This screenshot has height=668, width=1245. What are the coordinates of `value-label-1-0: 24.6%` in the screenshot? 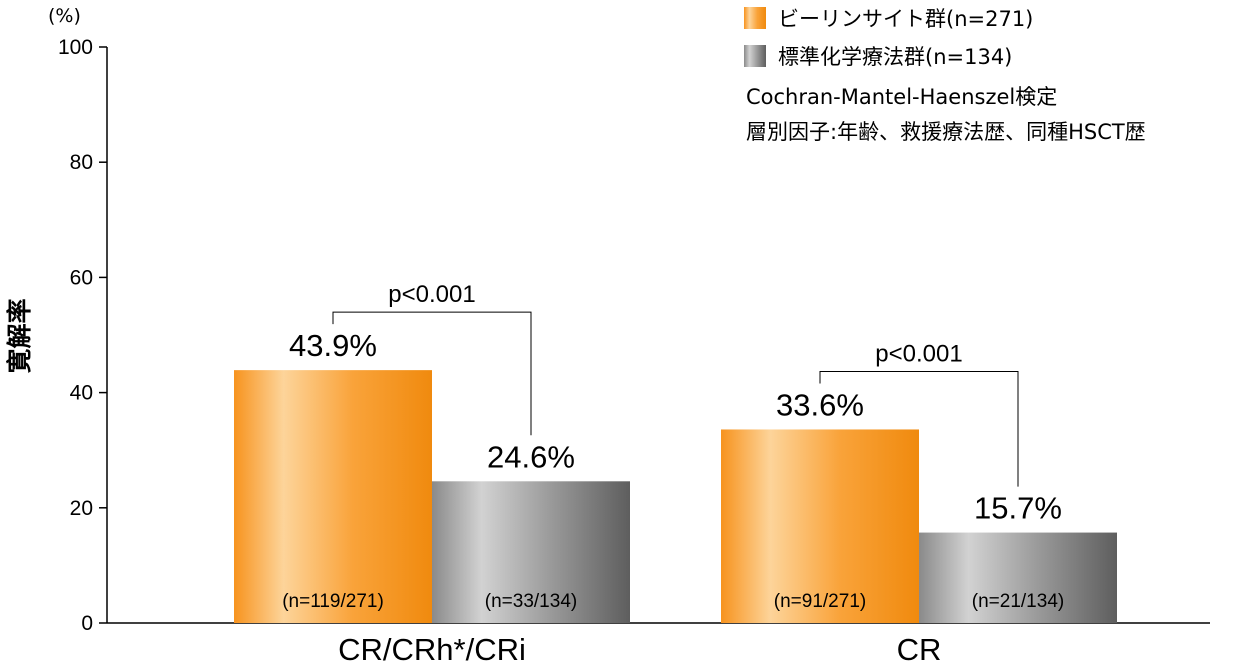 It's located at (531, 456).